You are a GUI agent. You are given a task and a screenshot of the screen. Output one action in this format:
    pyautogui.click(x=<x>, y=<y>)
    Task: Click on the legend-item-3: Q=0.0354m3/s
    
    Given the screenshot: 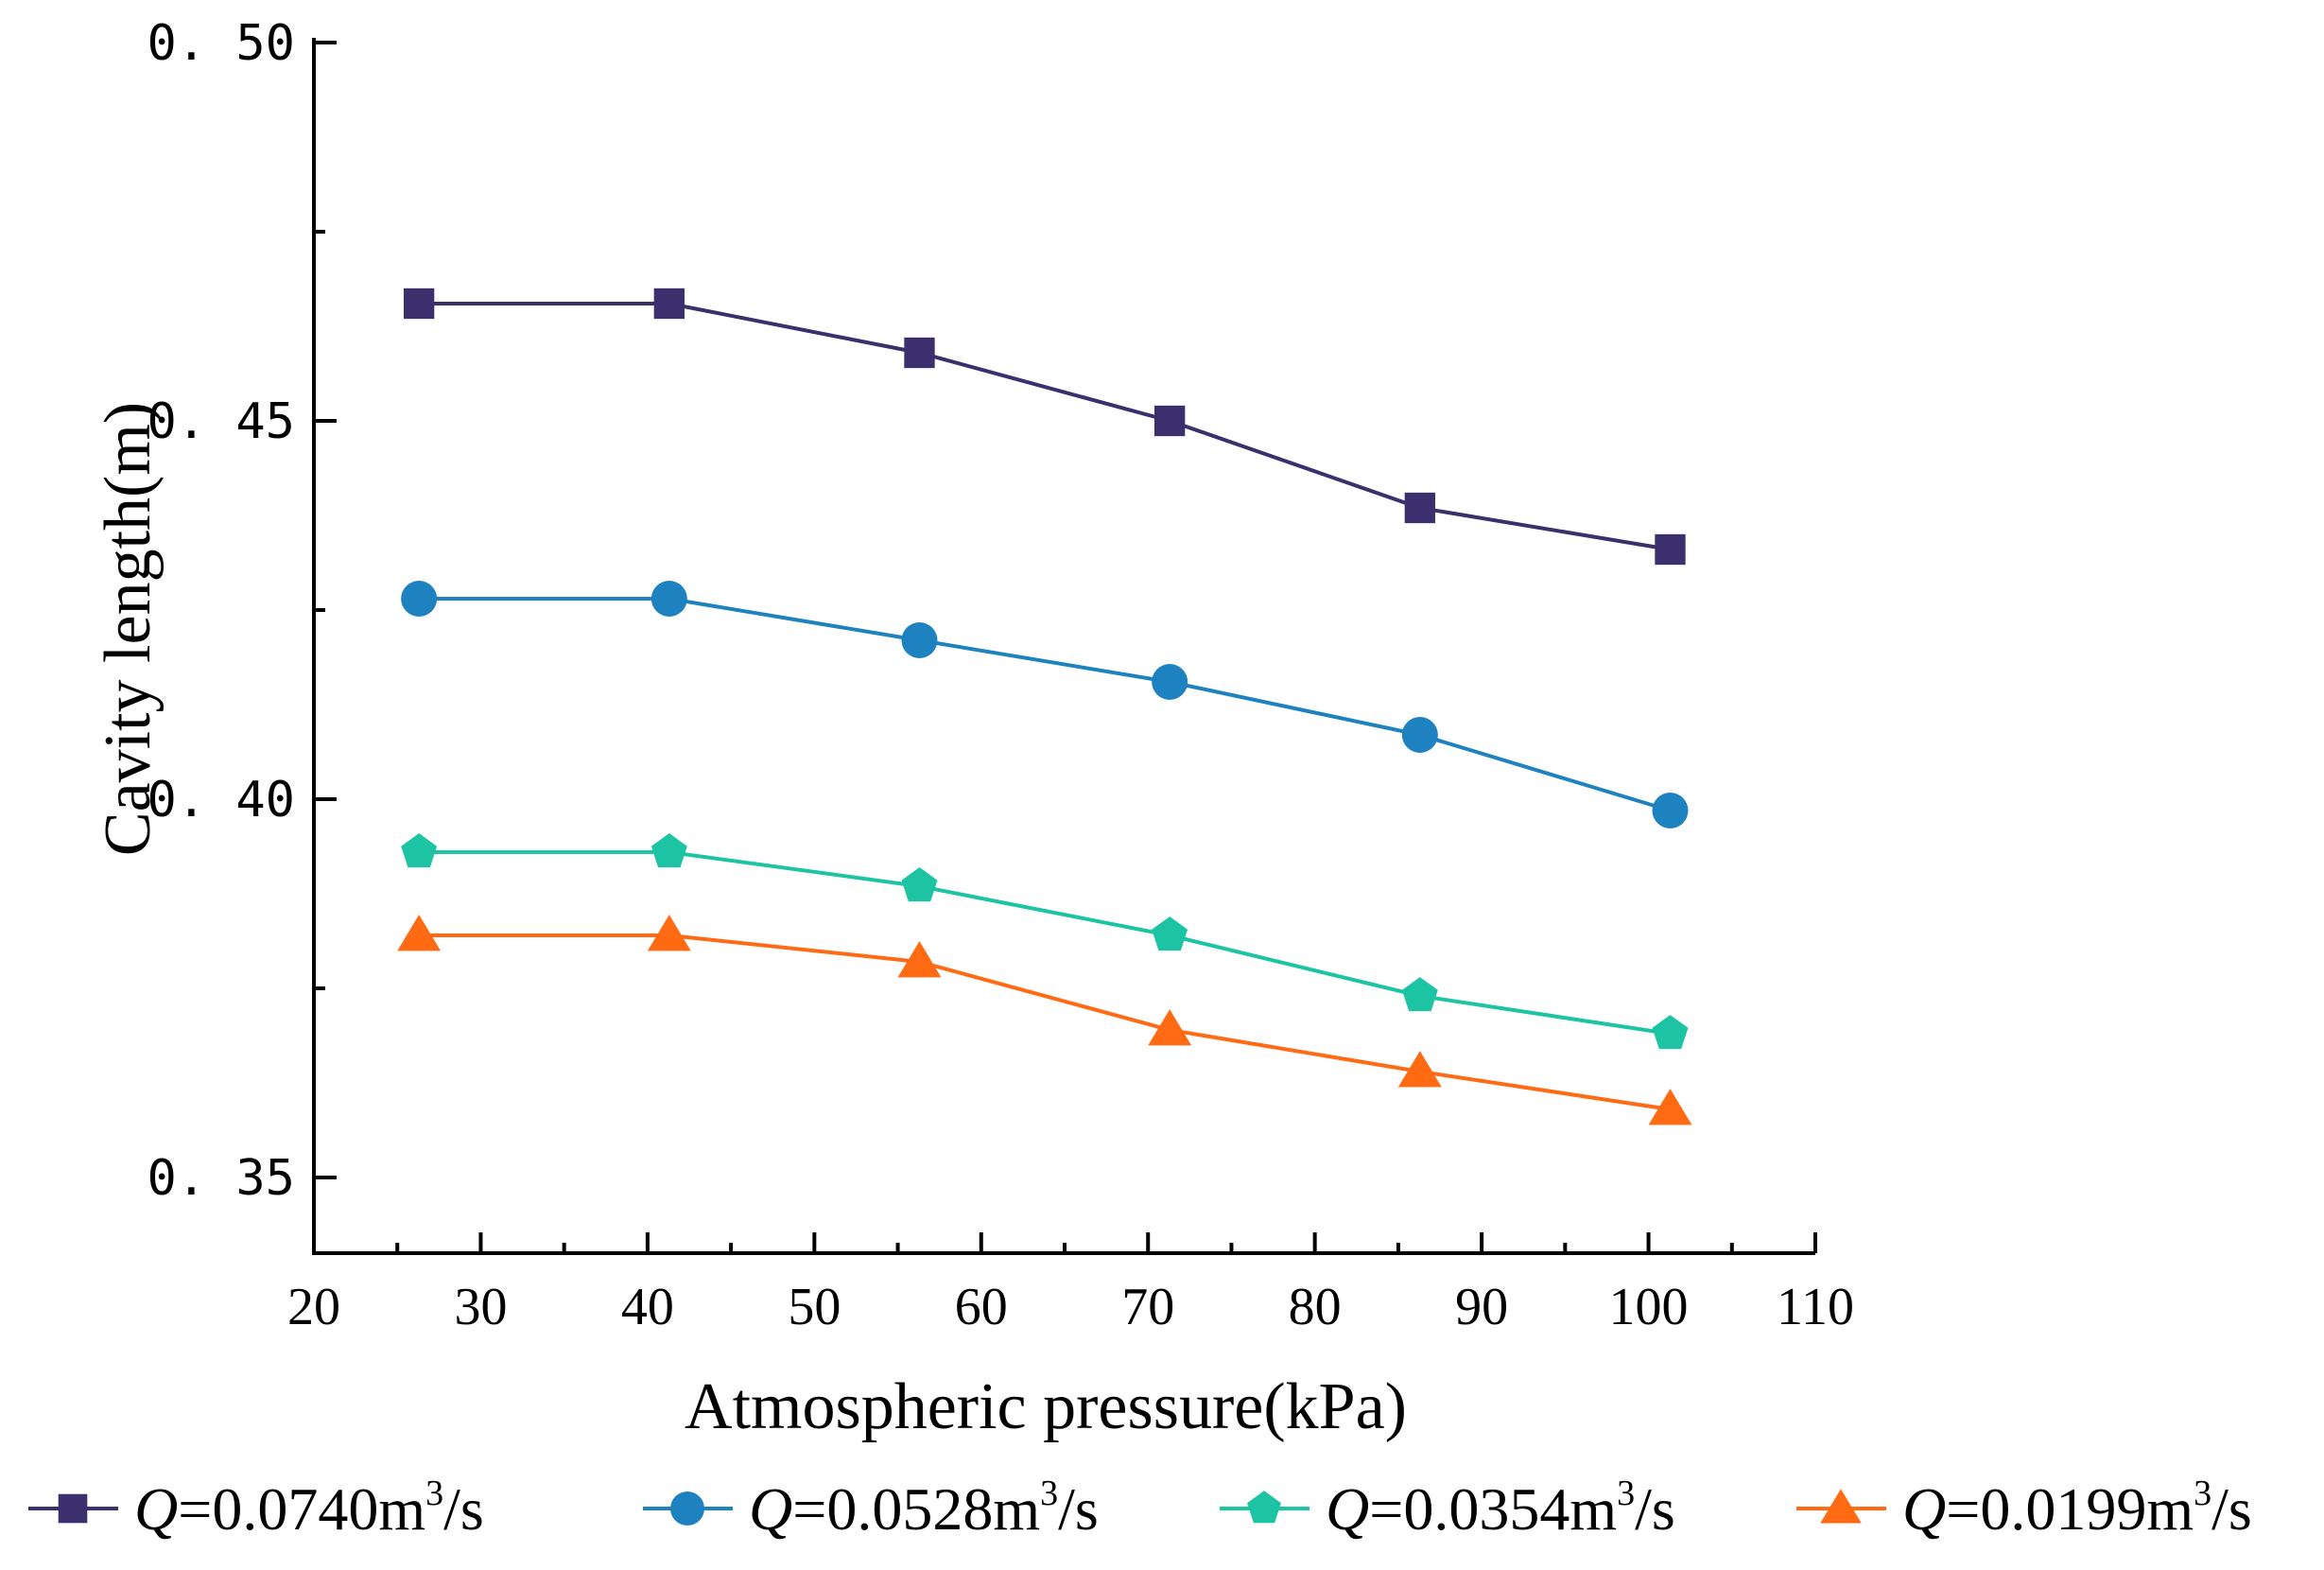 What is the action you would take?
    pyautogui.click(x=1447, y=1508)
    